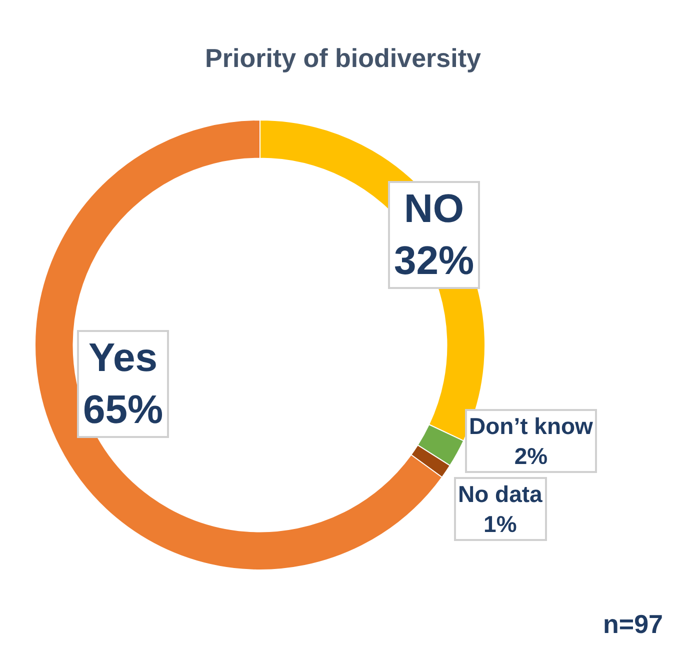 This screenshot has height=654, width=686. What do you see at coordinates (531, 426) in the screenshot?
I see `slice-label: Don’t know` at bounding box center [531, 426].